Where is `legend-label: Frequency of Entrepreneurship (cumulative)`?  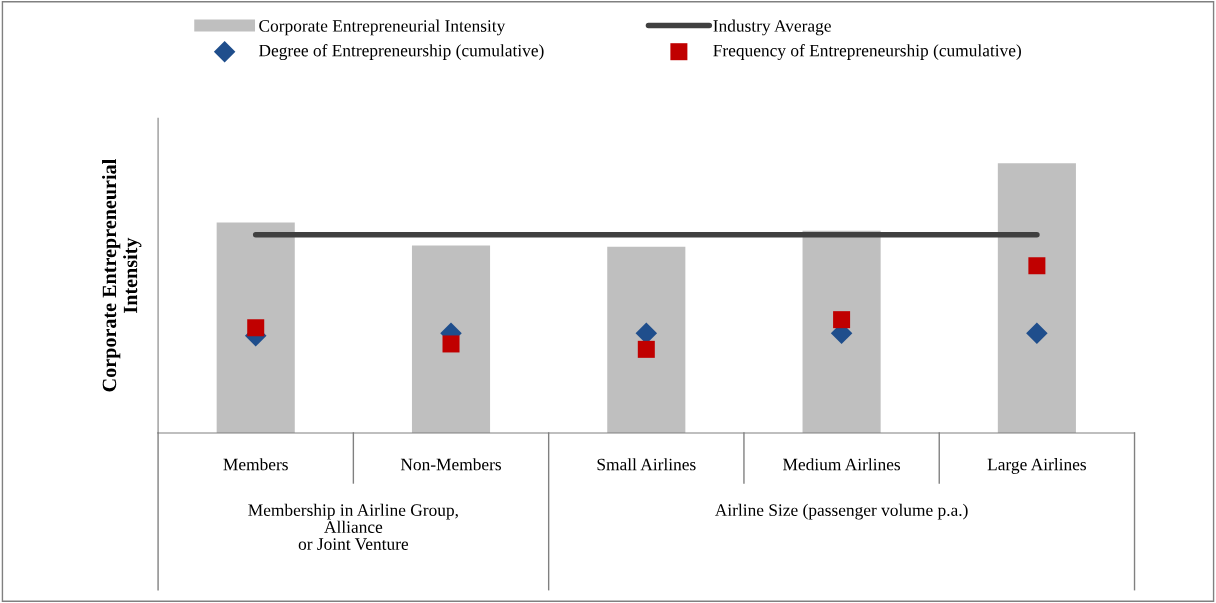 legend-label: Frequency of Entrepreneurship (cumulative) is located at coordinates (867, 52).